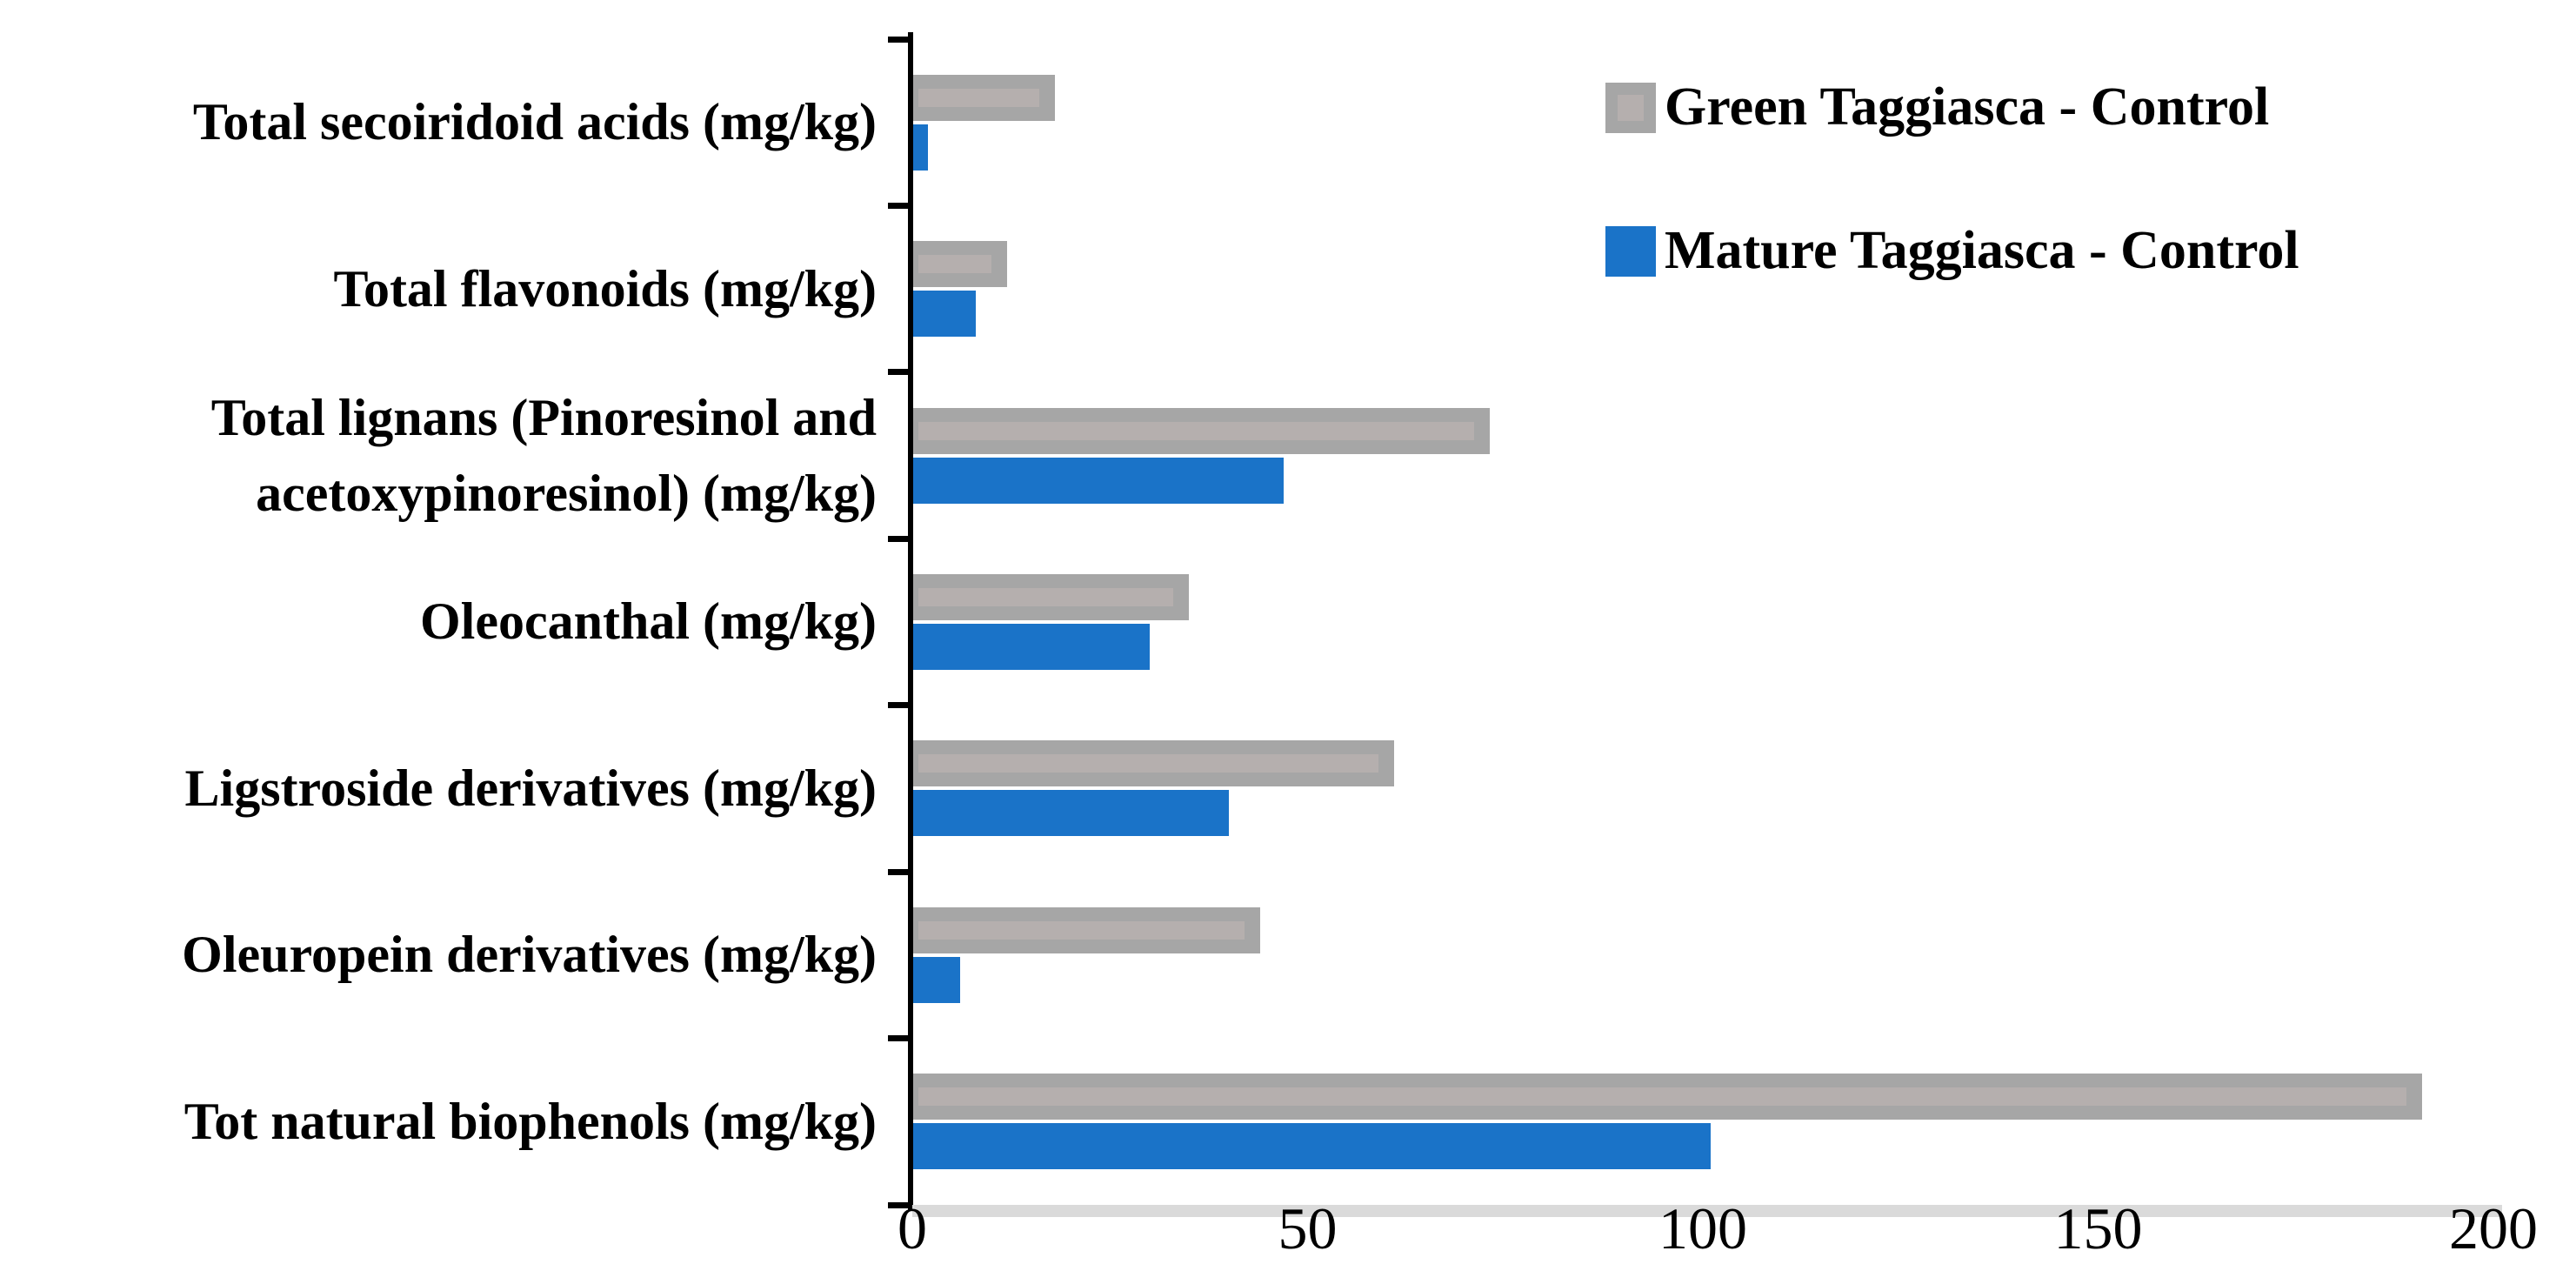 This screenshot has width=2576, height=1271. Describe the element at coordinates (529, 955) in the screenshot. I see `category-label: Oleuropein derivatives (mg/kg)` at that location.